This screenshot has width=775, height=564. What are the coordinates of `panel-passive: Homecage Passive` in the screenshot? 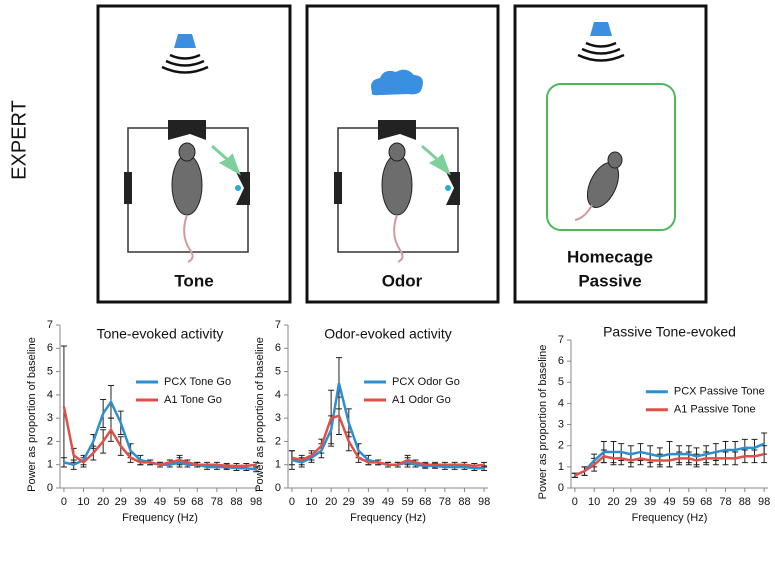 It's located at (610, 154).